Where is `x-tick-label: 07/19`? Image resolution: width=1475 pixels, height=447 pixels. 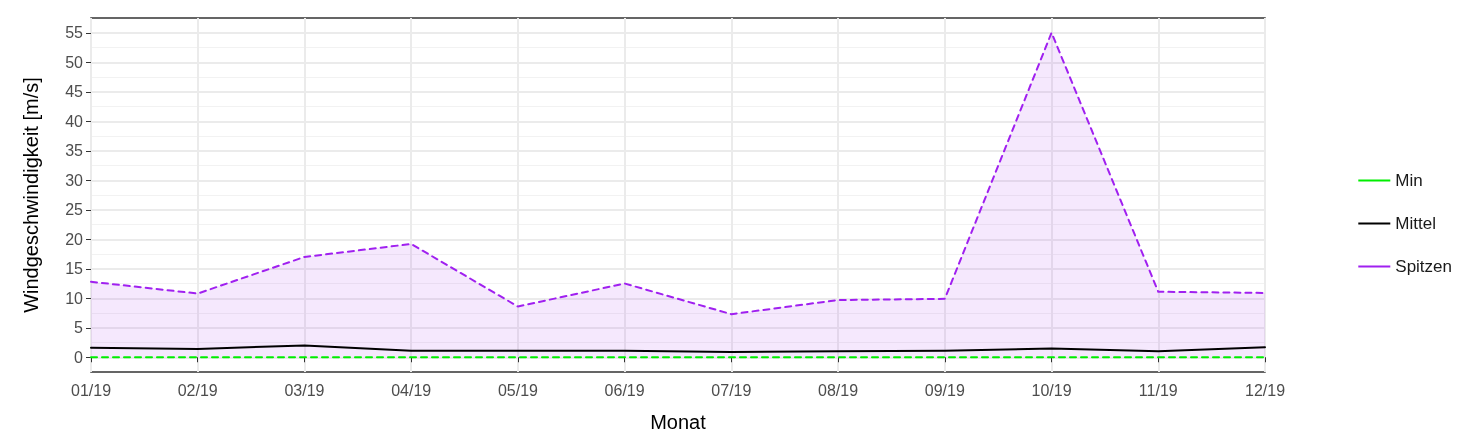
x-tick-label: 07/19 is located at coordinates (731, 390).